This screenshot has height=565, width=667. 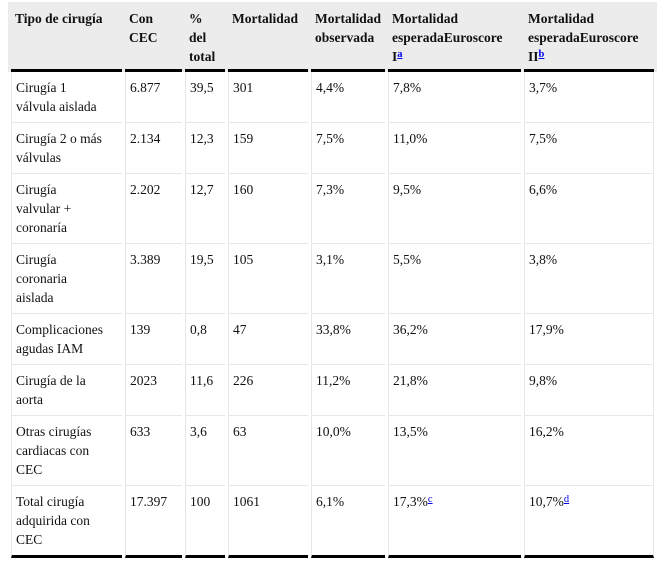 What do you see at coordinates (205, 97) in the screenshot?
I see `cell-pct-total: 39,5` at bounding box center [205, 97].